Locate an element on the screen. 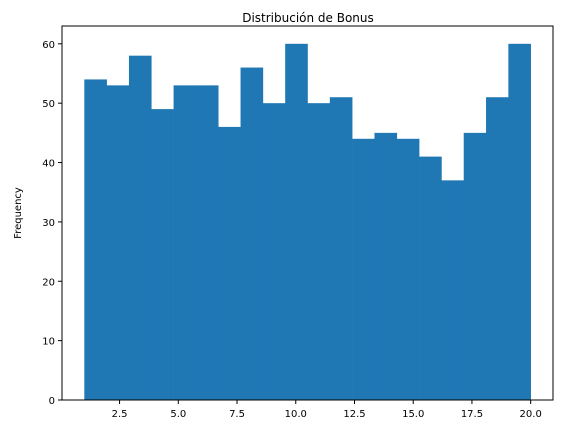 The width and height of the screenshot is (563, 433). x-tick-label: 12.5 is located at coordinates (354, 414).